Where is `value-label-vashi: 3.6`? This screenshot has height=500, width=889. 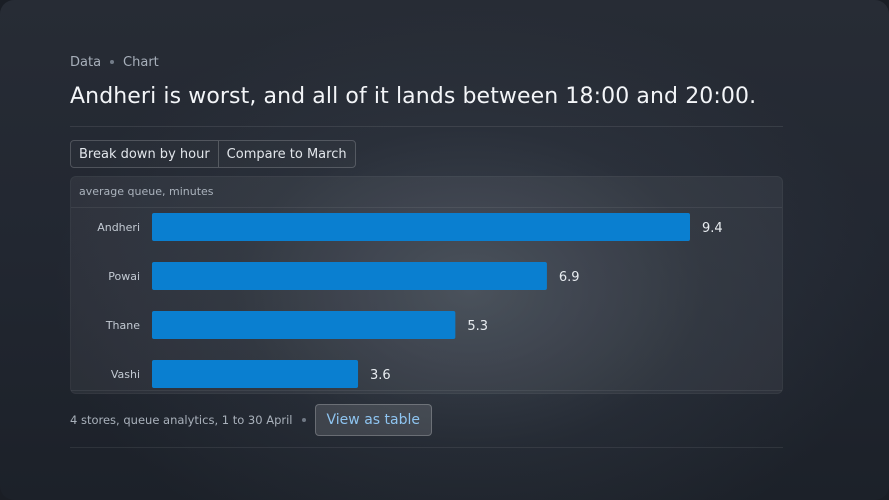
value-label-vashi: 3.6 is located at coordinates (380, 375).